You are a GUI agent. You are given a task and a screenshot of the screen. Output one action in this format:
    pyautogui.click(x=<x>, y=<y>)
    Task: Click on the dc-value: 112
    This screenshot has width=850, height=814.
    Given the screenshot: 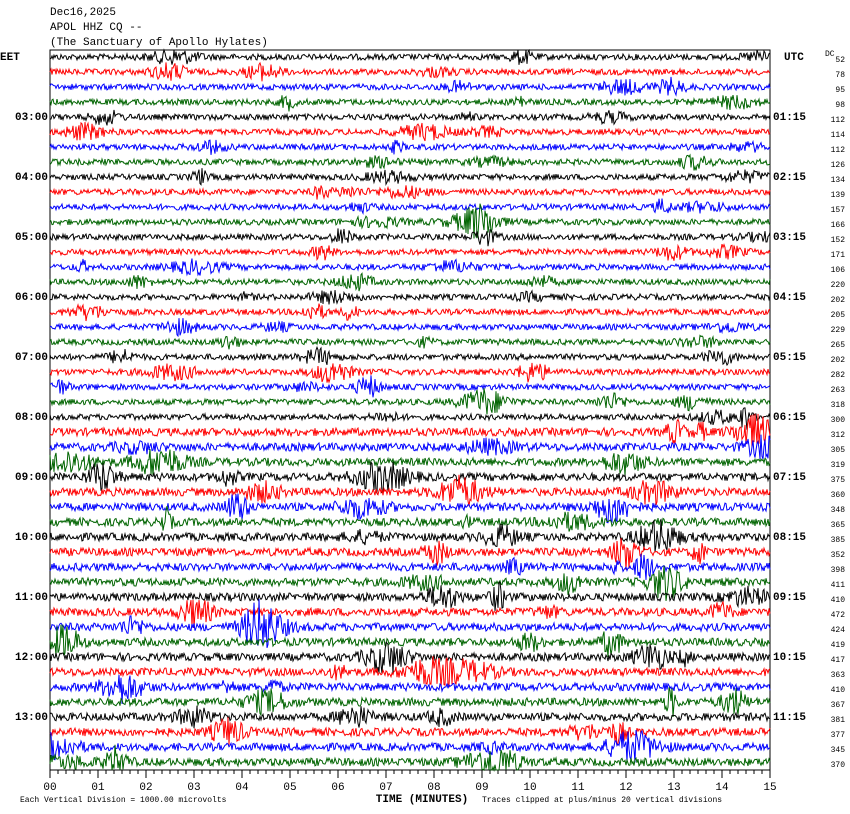 What is the action you would take?
    pyautogui.click(x=838, y=120)
    